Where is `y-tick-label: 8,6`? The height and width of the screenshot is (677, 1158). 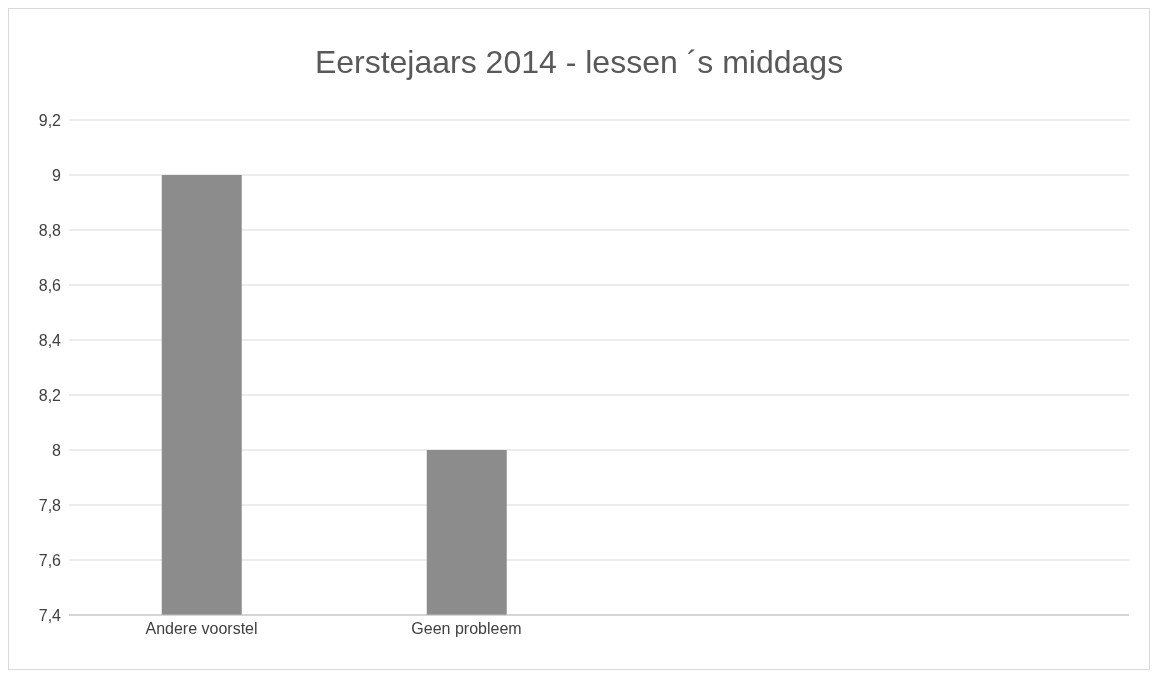
y-tick-label: 8,6 is located at coordinates (50, 285).